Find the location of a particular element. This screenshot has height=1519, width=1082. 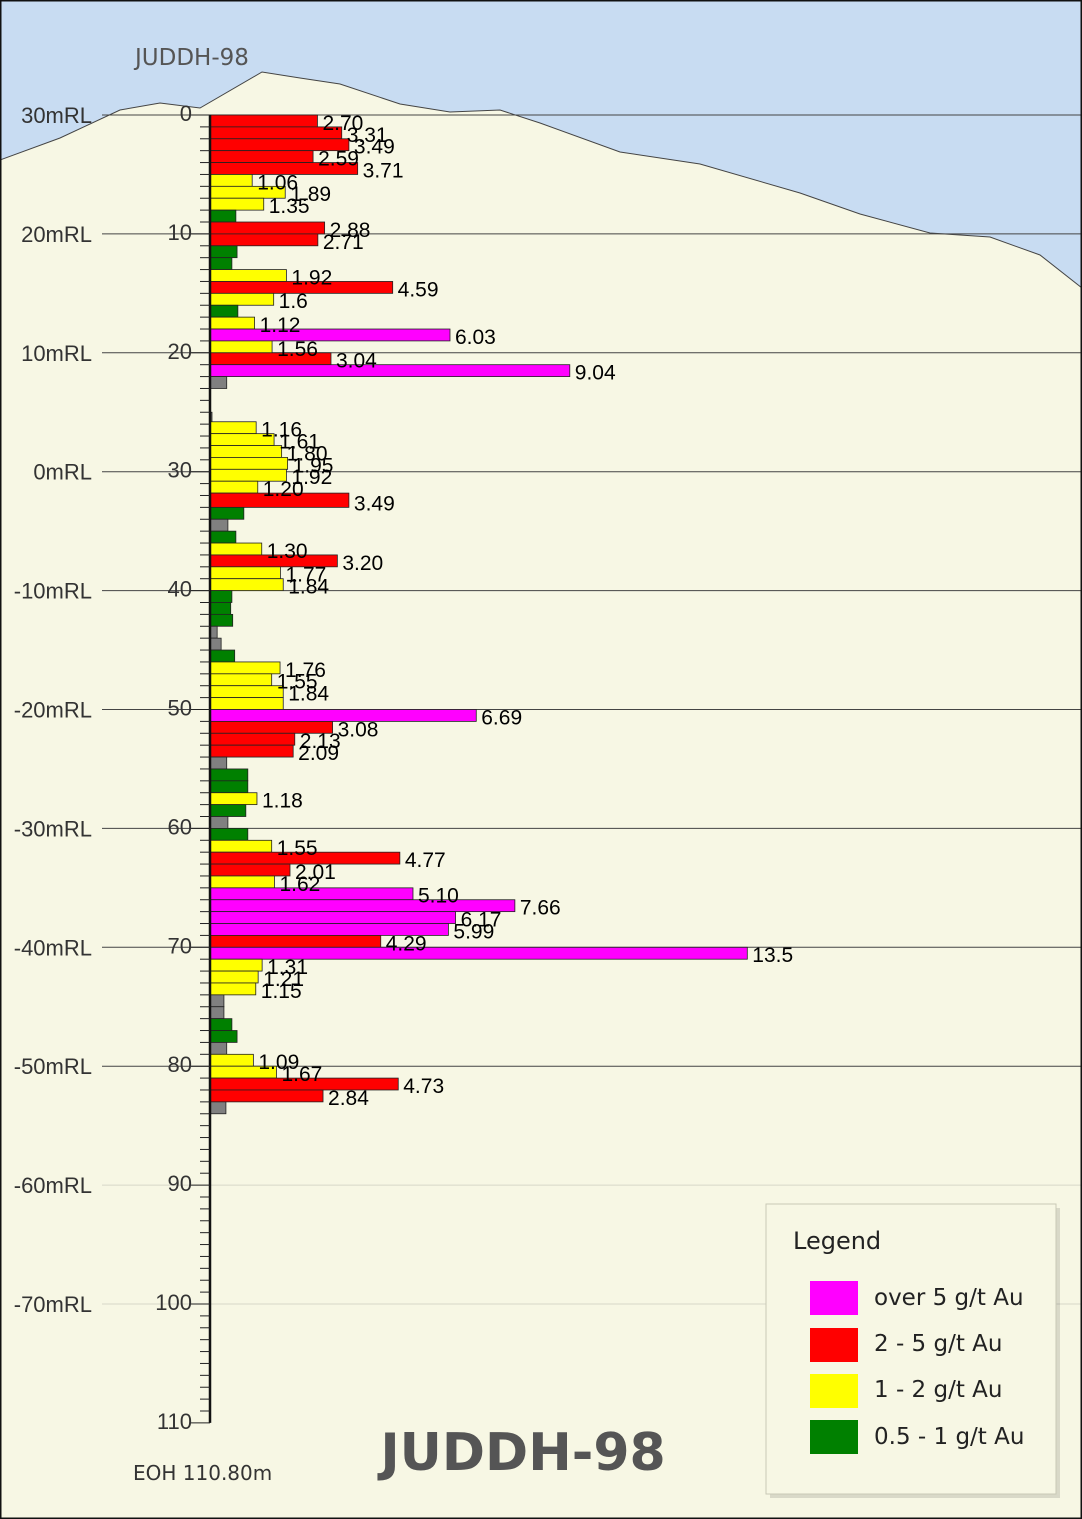

depth-tick-label: 110 is located at coordinates (174, 1421).